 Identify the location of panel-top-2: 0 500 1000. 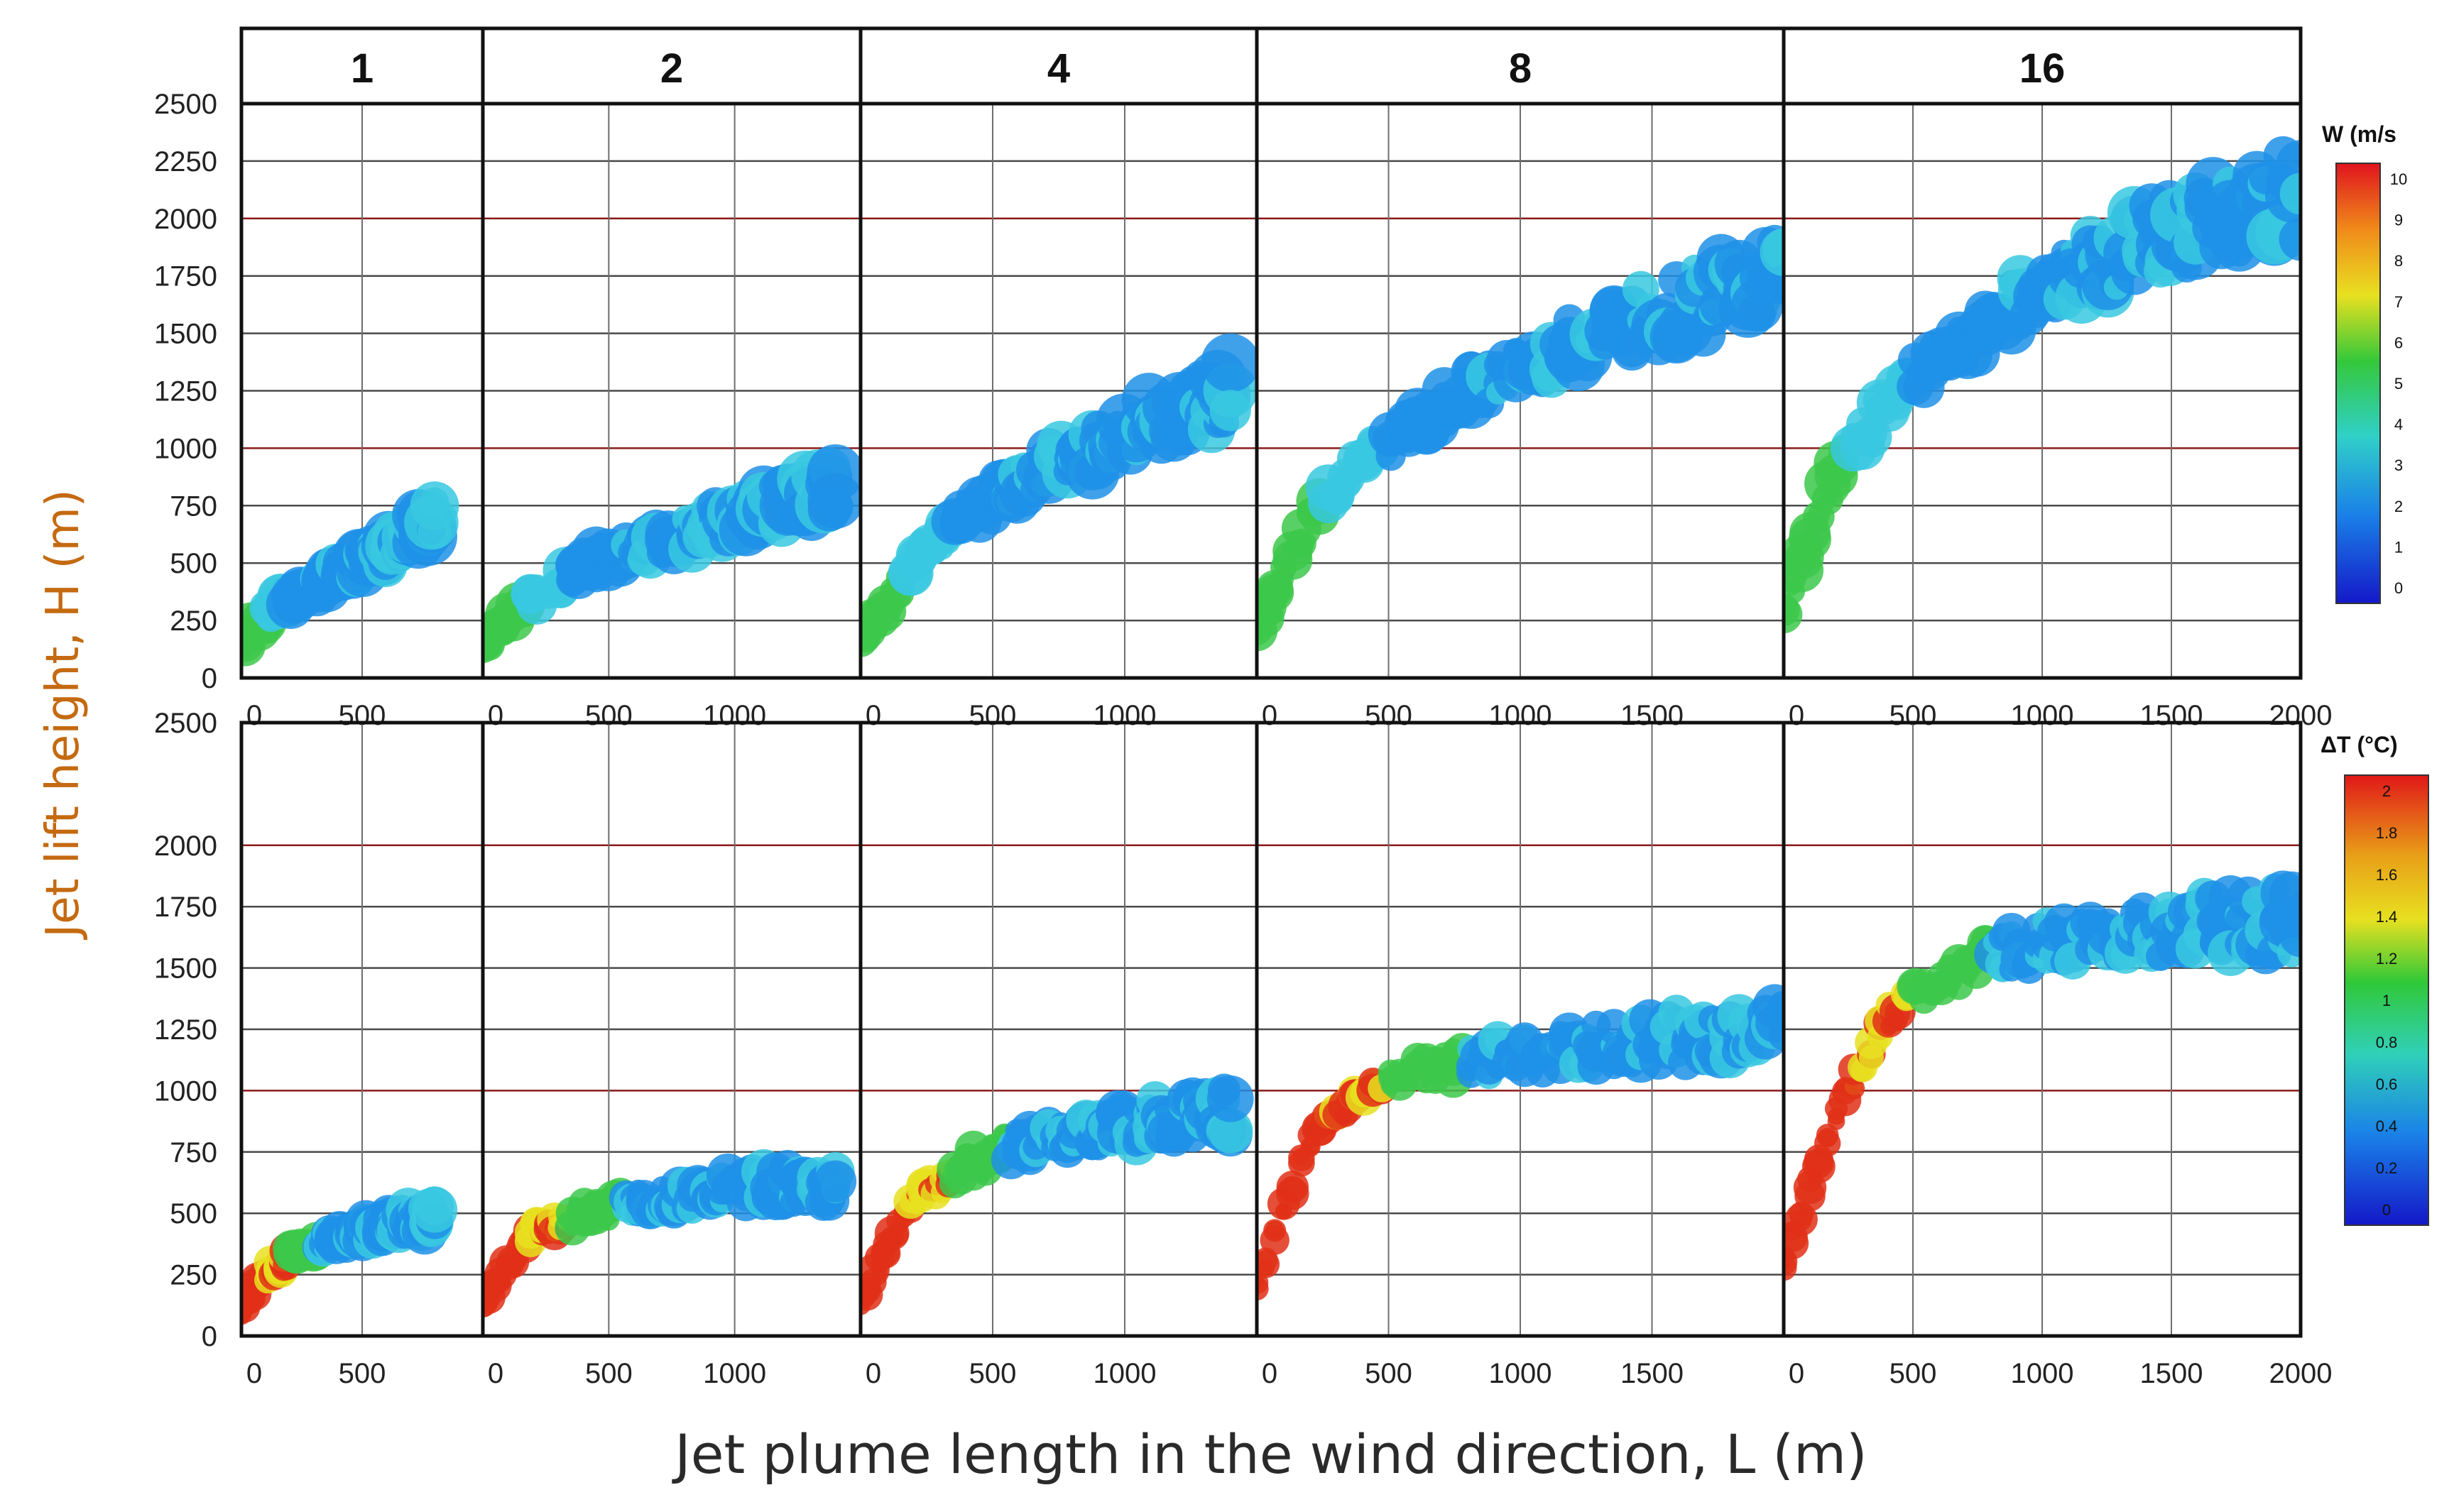
(672, 417).